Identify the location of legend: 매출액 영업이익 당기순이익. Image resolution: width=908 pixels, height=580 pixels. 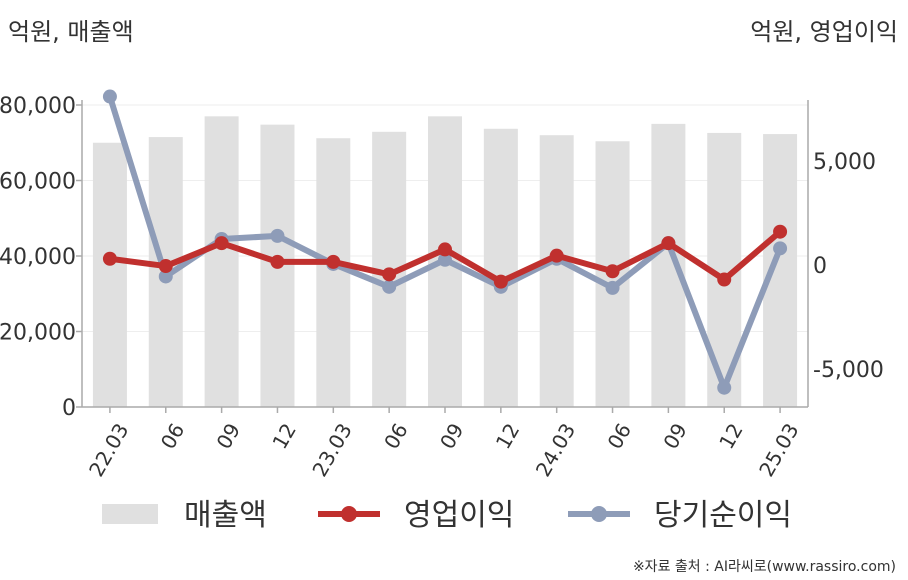
(447, 515).